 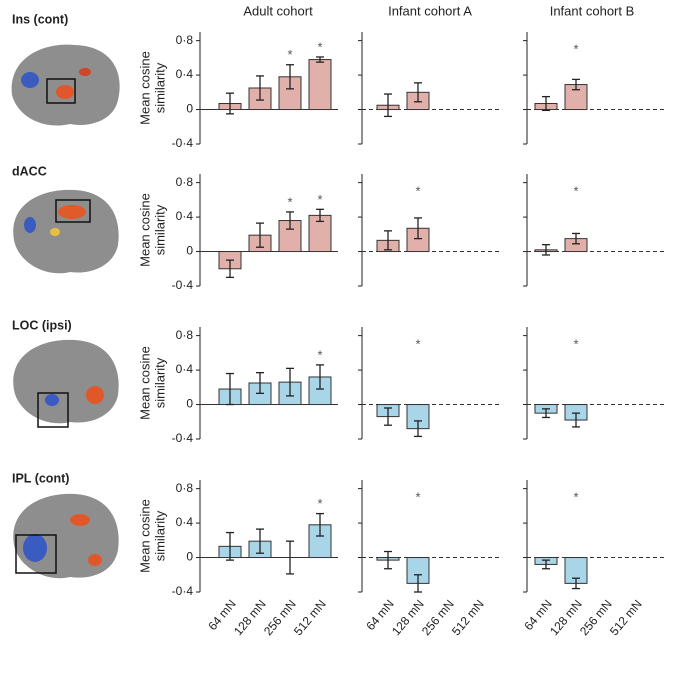 What do you see at coordinates (42, 325) in the screenshot?
I see `row-label: LOC (ipsi)` at bounding box center [42, 325].